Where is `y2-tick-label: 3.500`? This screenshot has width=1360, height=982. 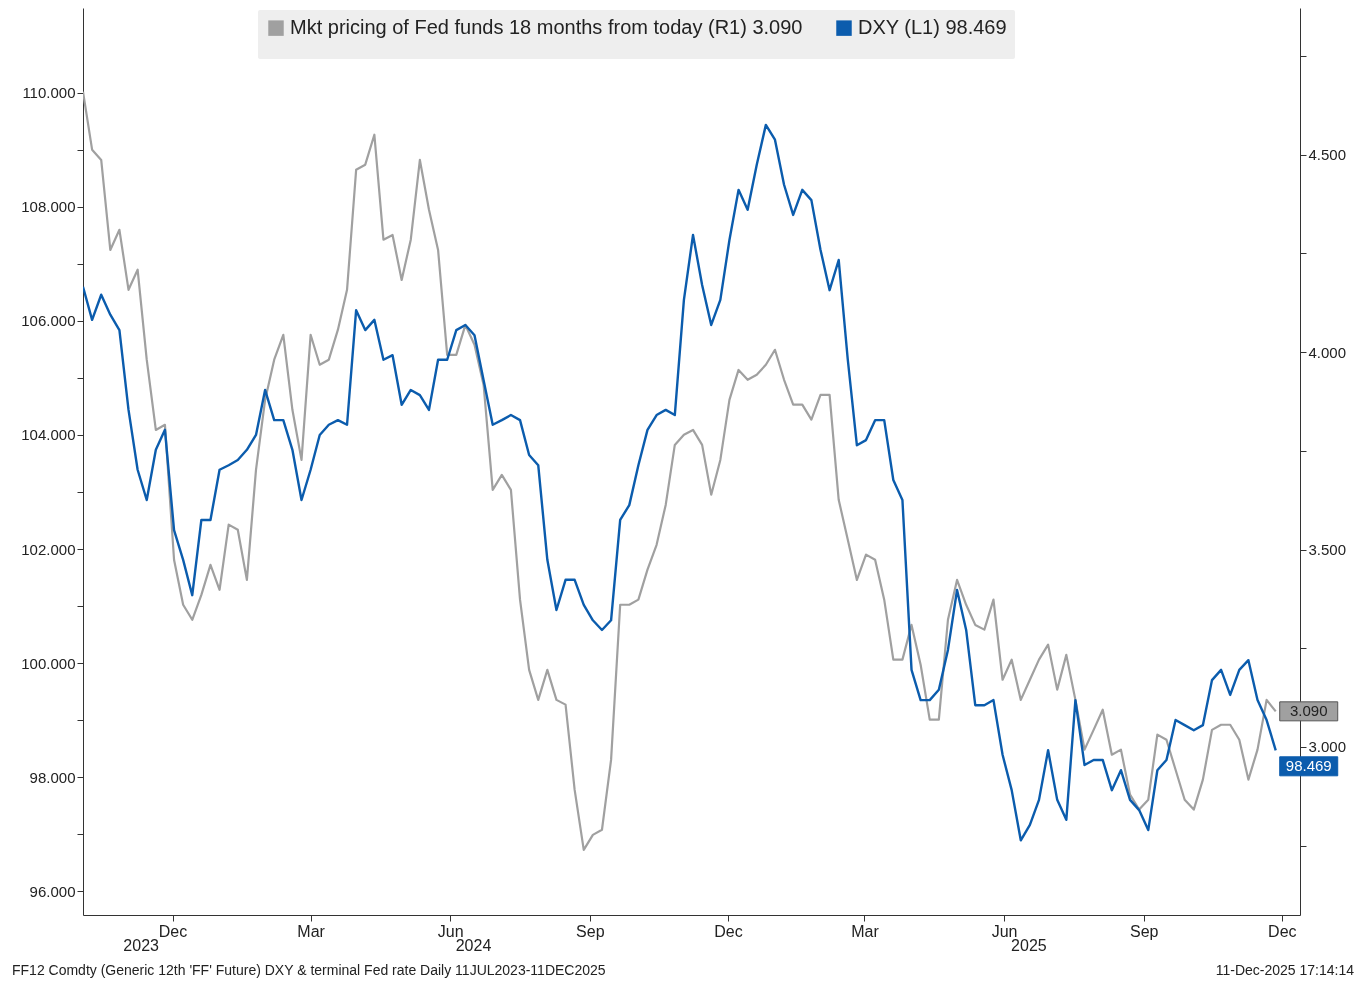
y2-tick-label: 3.500 is located at coordinates (1327, 550).